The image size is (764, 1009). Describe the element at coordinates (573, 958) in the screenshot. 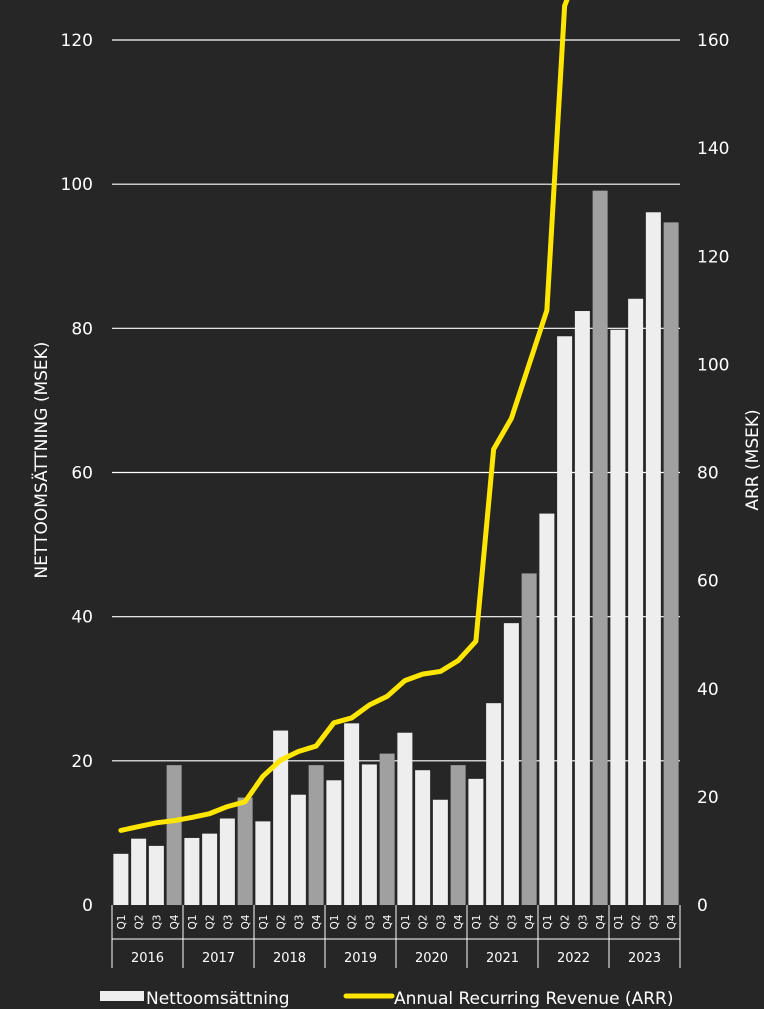

I see `year-label: 2022` at that location.